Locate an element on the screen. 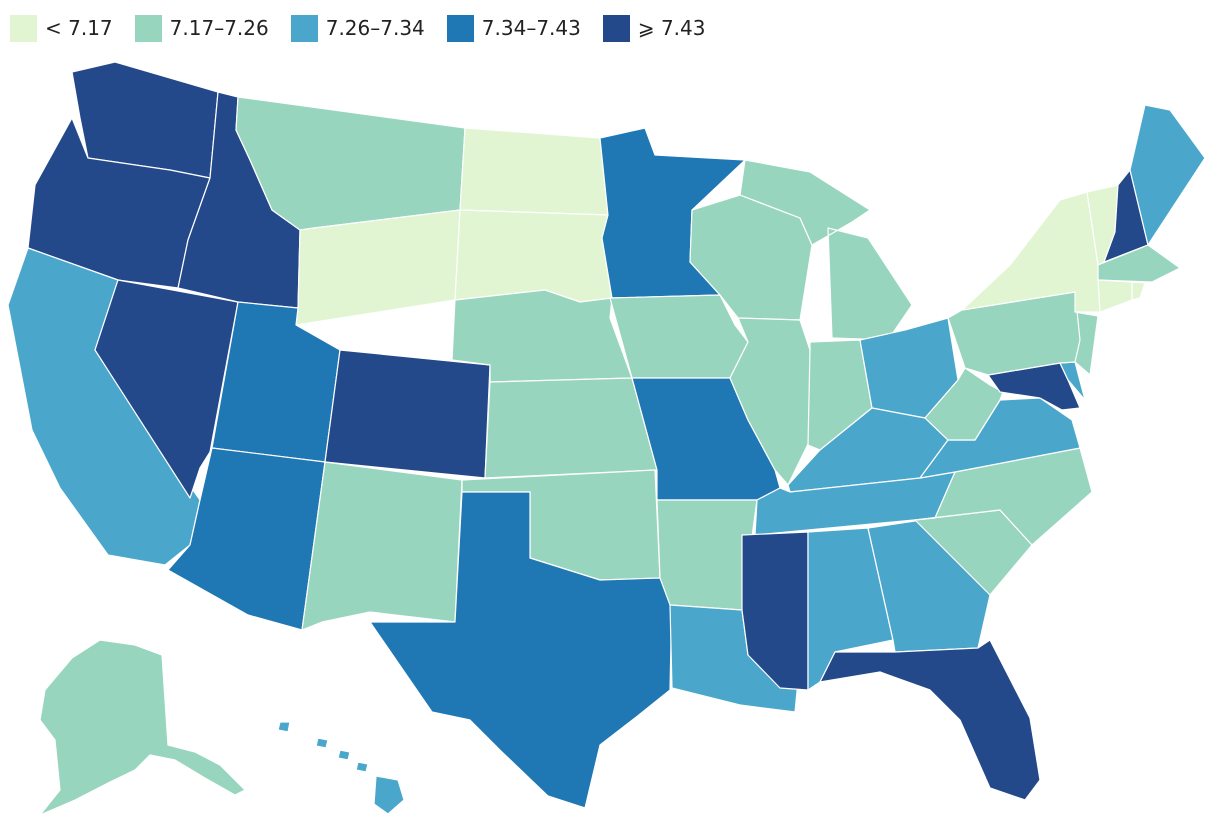  state-wyoming is located at coordinates (378, 267).